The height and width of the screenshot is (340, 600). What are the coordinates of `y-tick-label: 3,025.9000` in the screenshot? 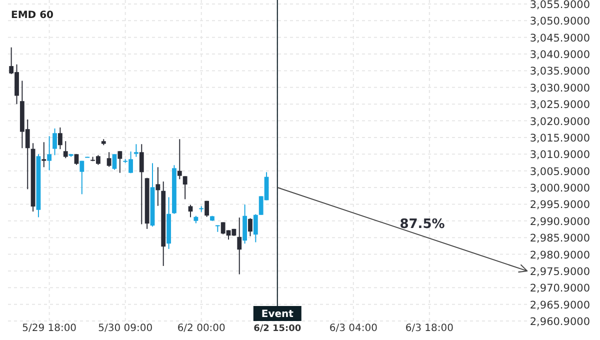 It's located at (560, 105).